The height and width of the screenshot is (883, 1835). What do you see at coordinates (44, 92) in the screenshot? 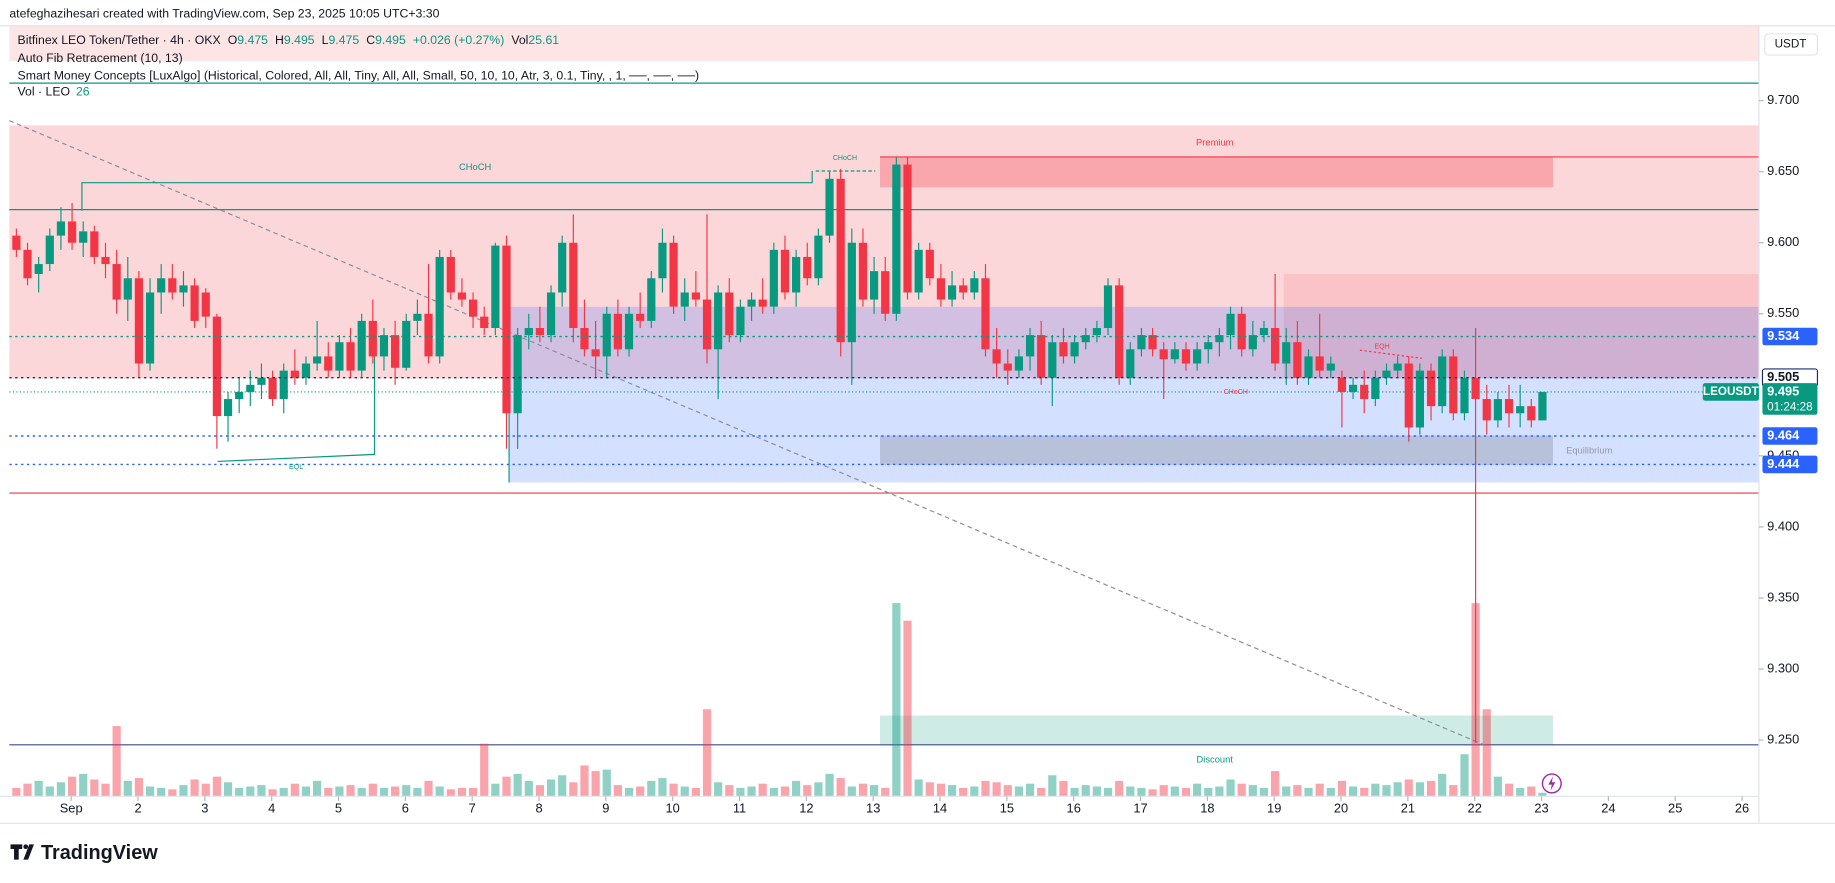
I see `volume-legend-name: Vol · LEO` at bounding box center [44, 92].